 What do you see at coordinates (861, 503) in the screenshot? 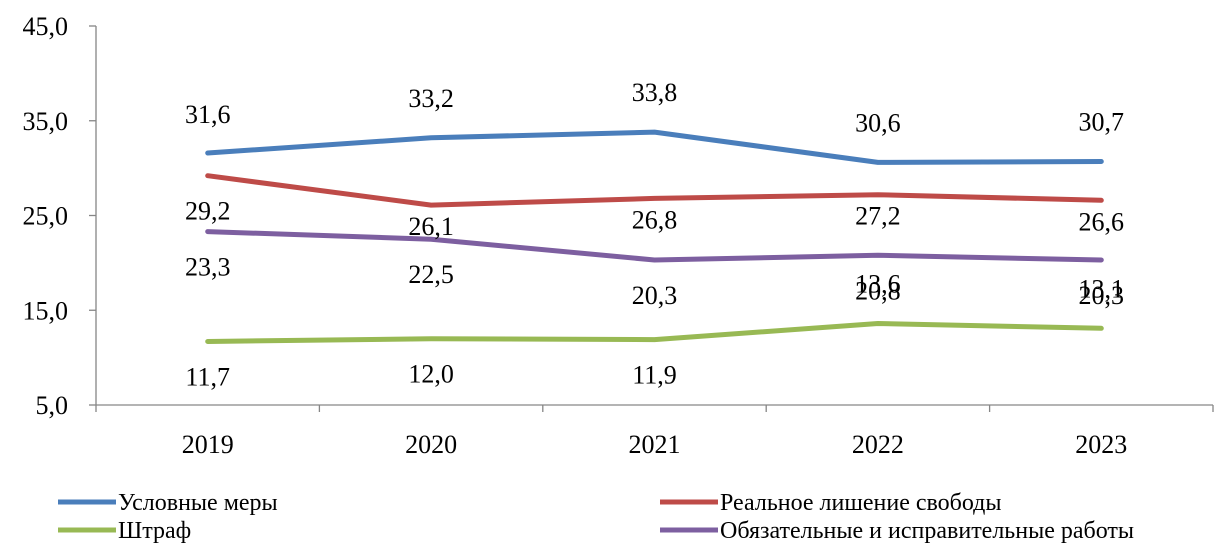
I see `legend-label: Реальное лишение свободы` at bounding box center [861, 503].